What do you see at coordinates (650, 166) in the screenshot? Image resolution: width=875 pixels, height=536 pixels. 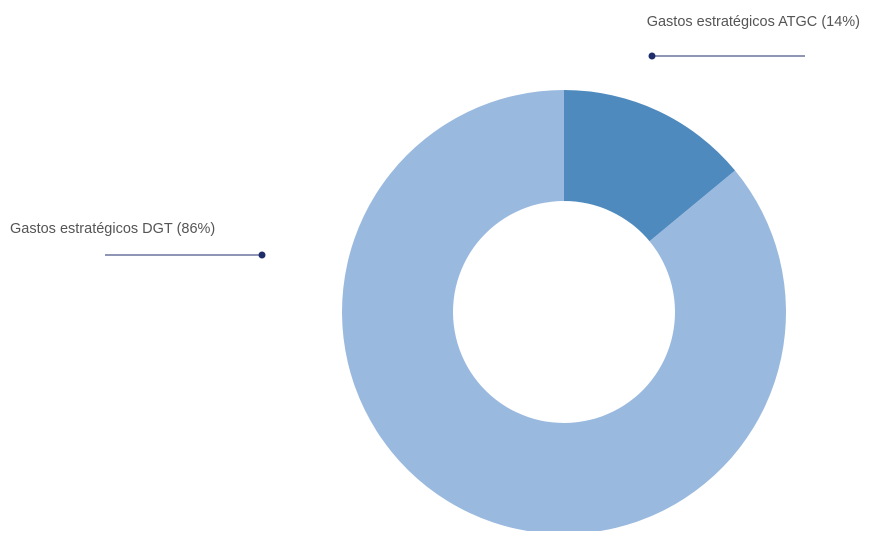 I see `donut-segment` at bounding box center [650, 166].